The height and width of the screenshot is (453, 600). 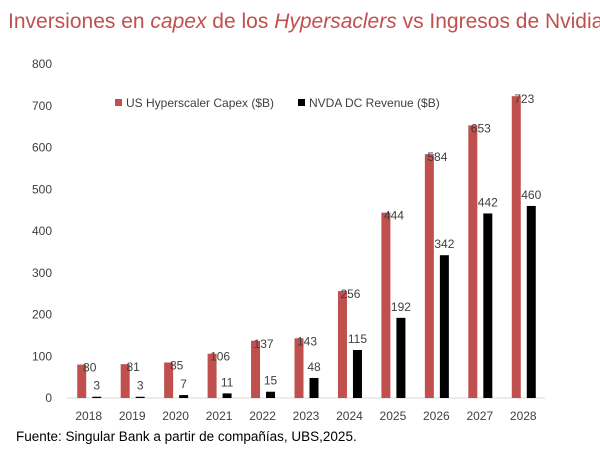 I want to click on x-tick-label: 2019, so click(x=132, y=416).